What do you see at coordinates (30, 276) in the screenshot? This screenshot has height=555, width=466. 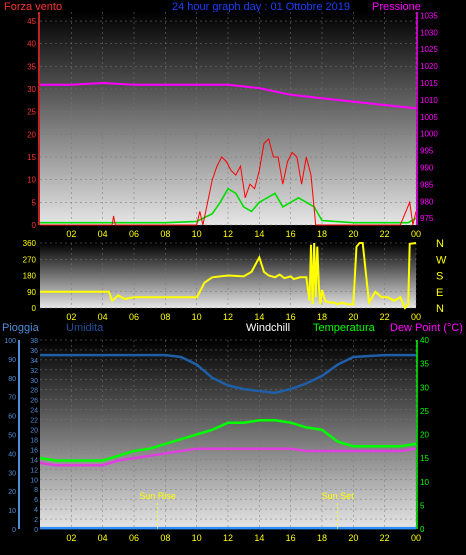 I see `y-tick-label-direction: 180` at bounding box center [30, 276].